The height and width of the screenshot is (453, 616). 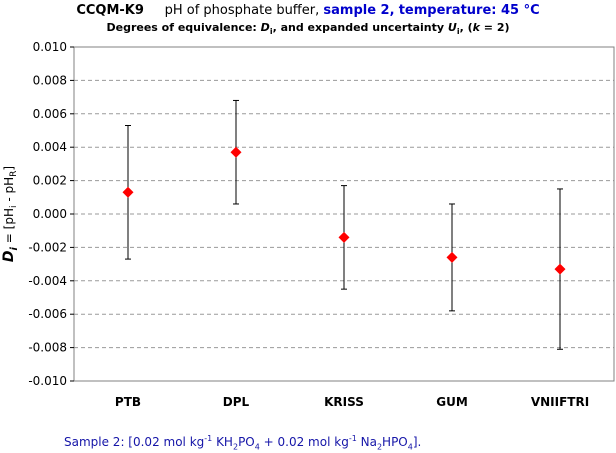 I want to click on y-tick-label: -0.006, so click(x=47, y=314).